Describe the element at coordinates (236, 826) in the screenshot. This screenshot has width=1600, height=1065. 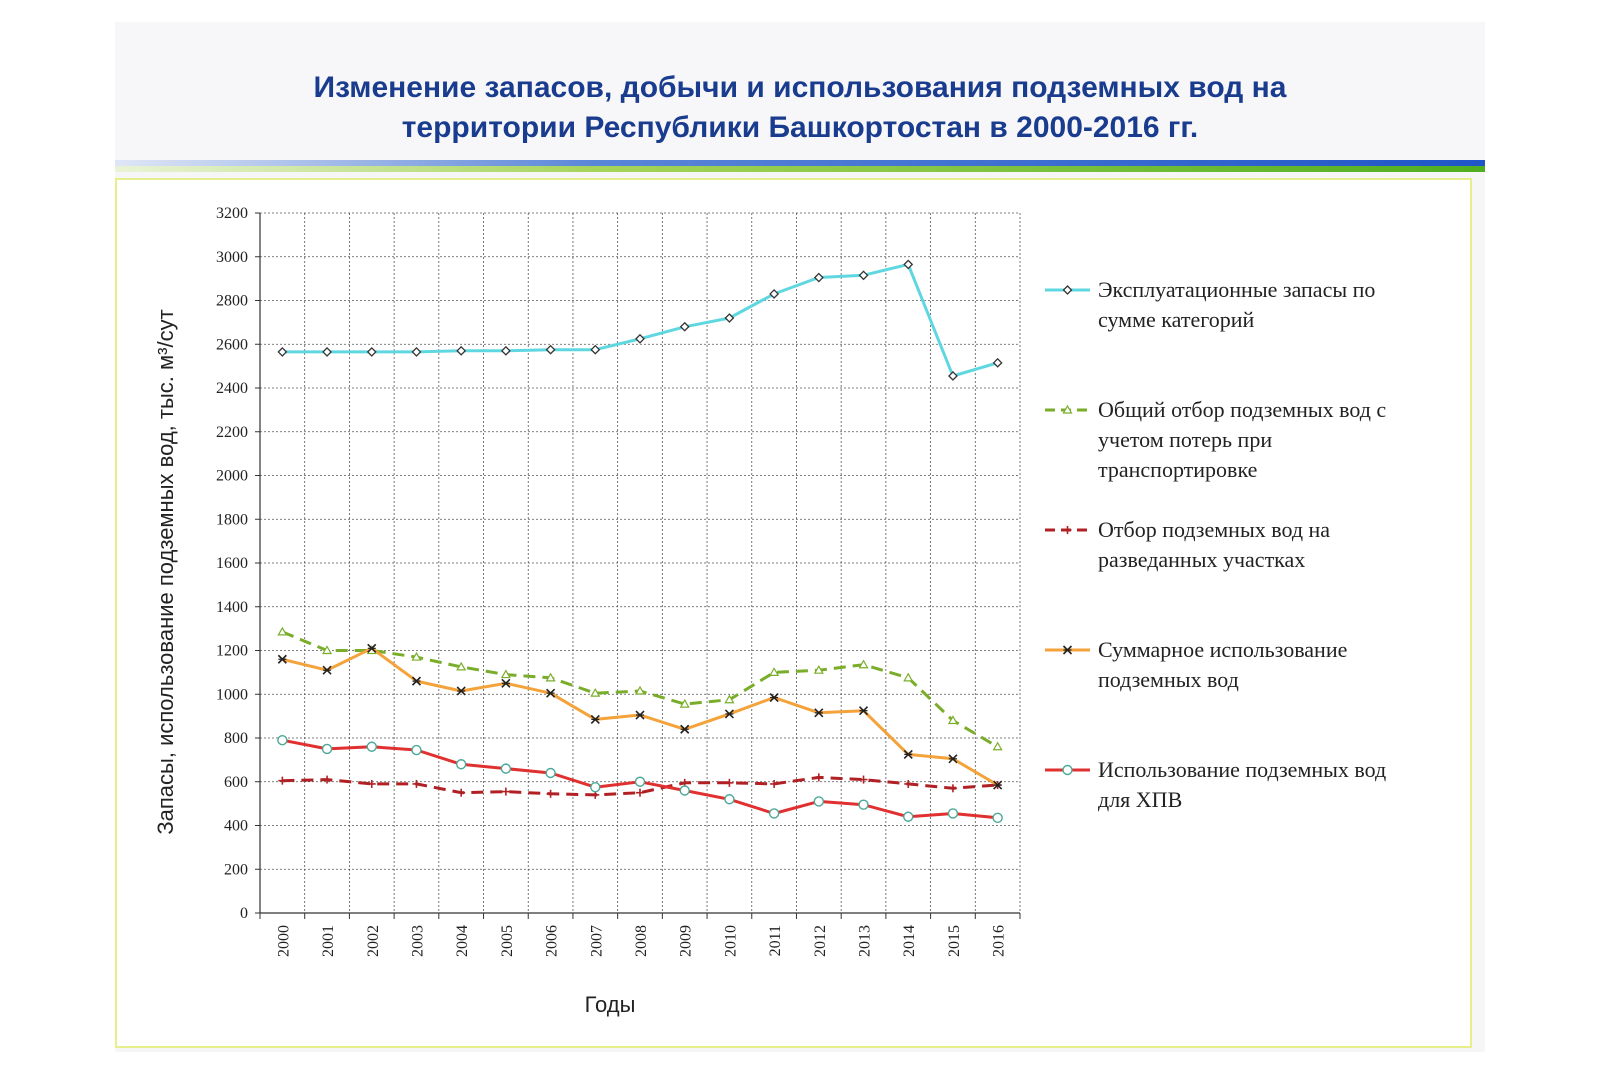
I see `y-tick-label: 400` at that location.